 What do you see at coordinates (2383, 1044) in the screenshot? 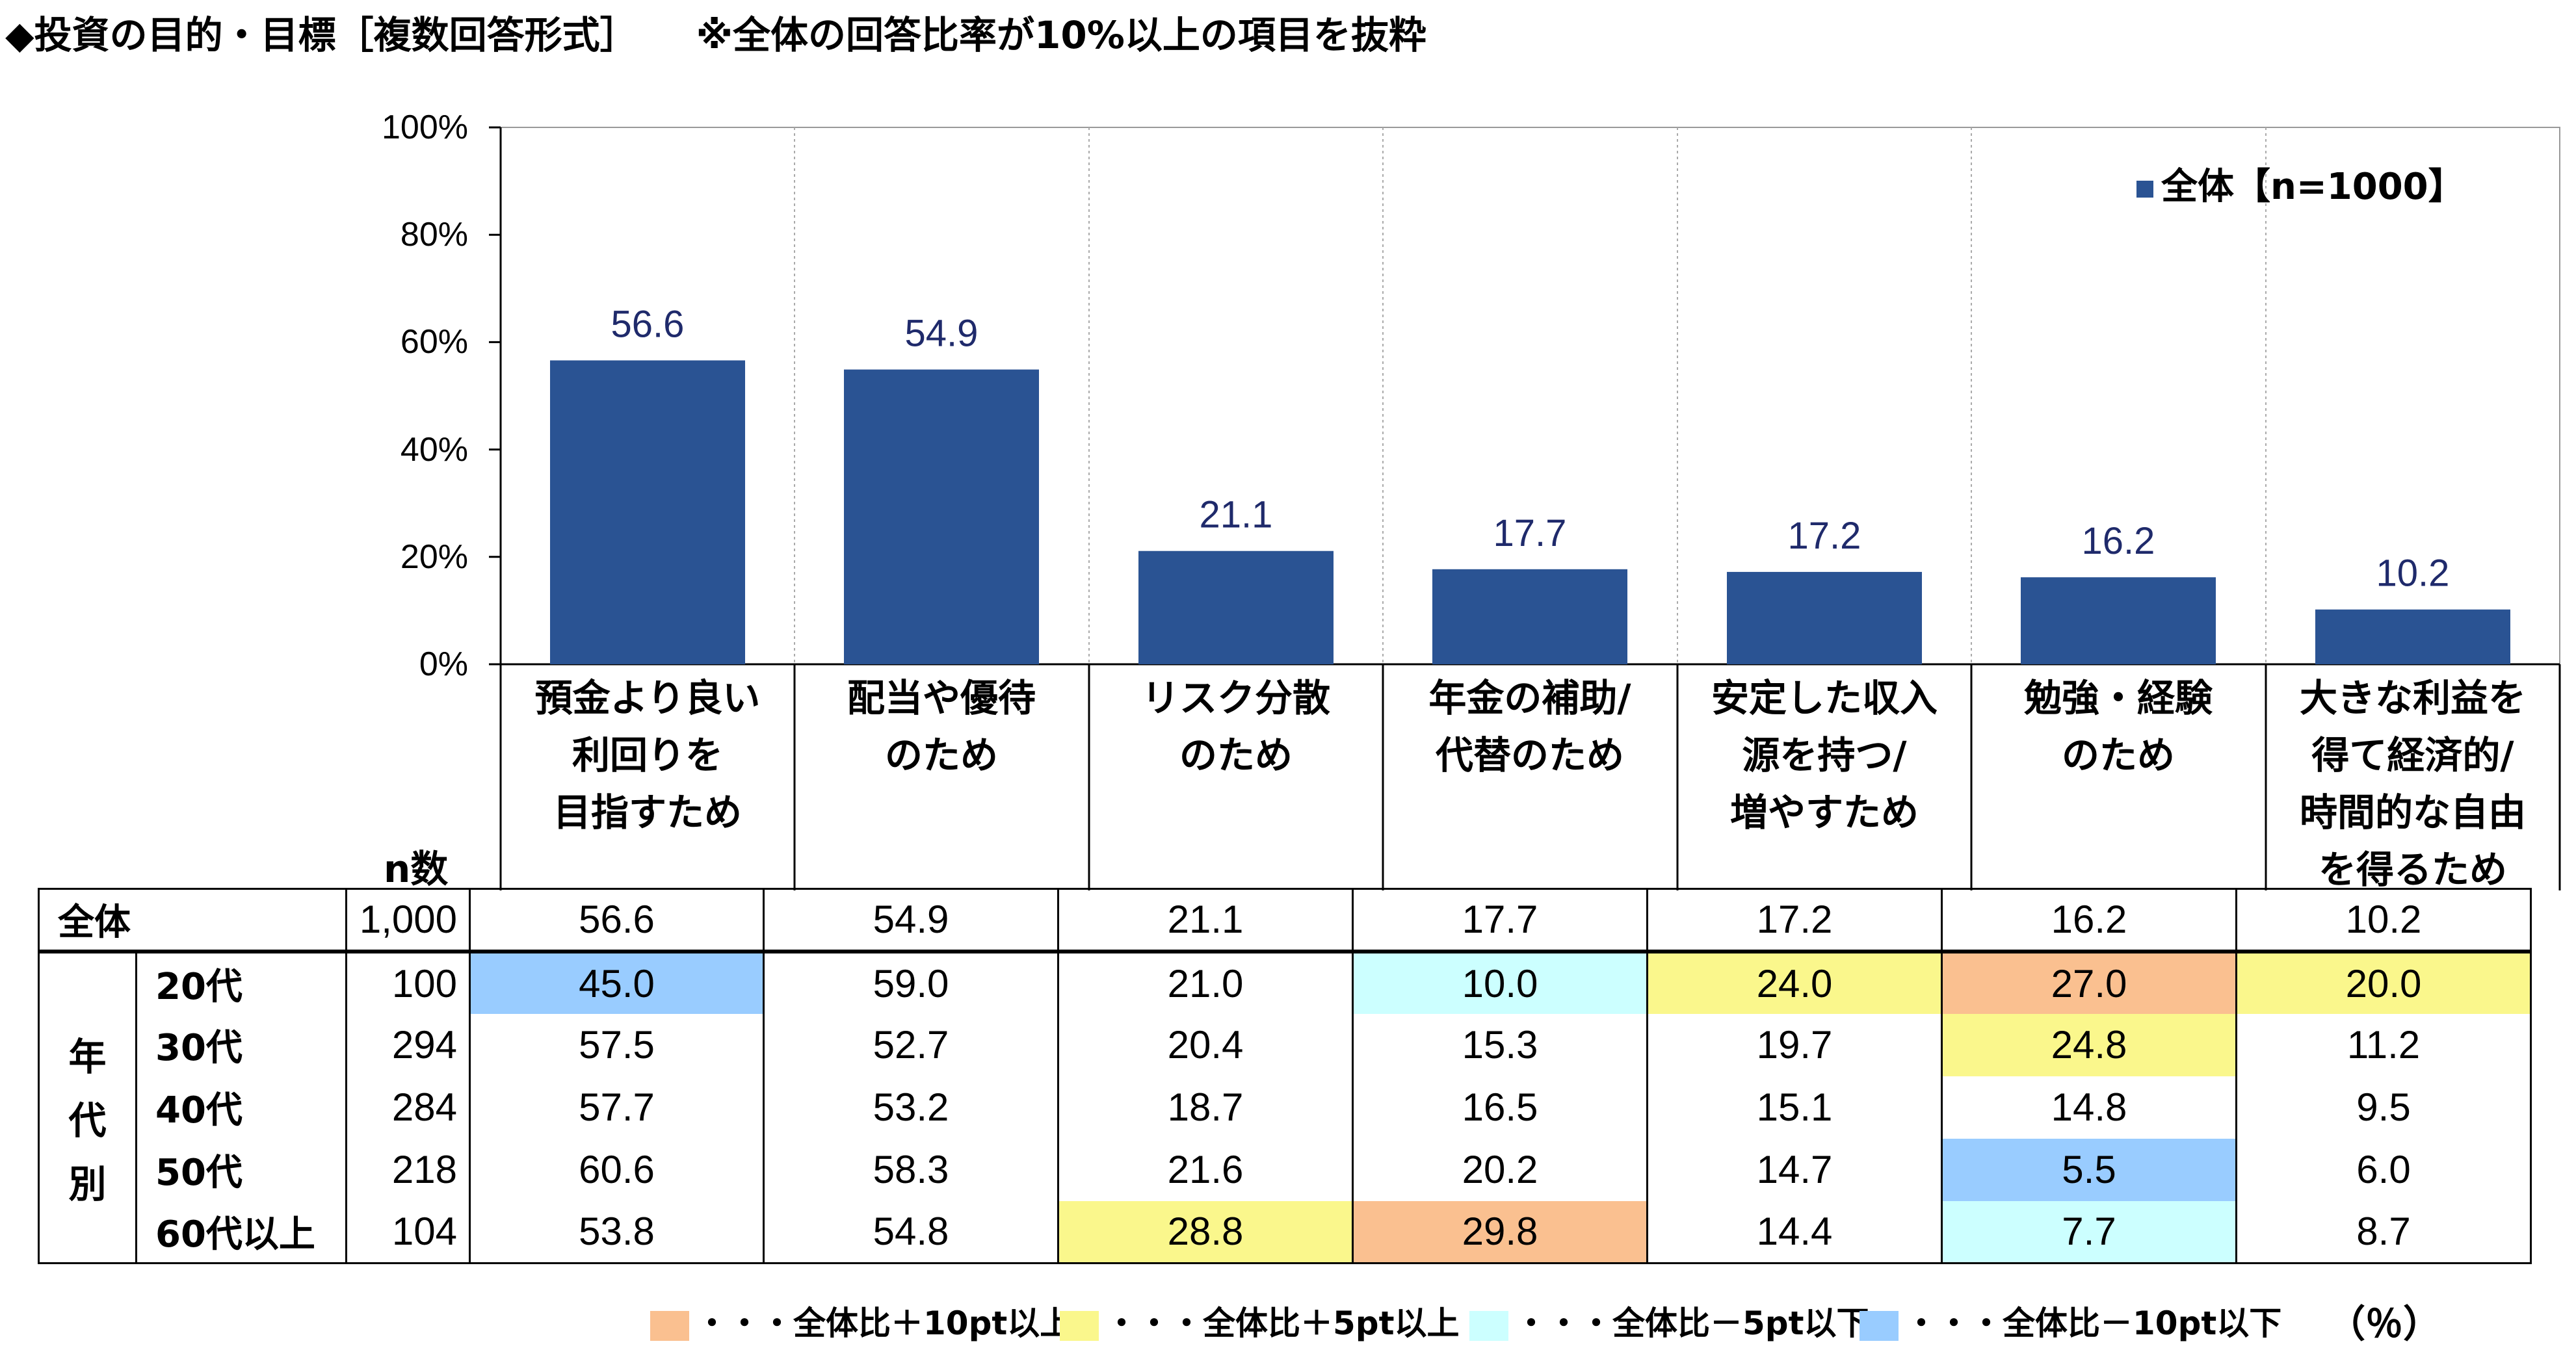
I see `table-cell: 11.2` at bounding box center [2383, 1044].